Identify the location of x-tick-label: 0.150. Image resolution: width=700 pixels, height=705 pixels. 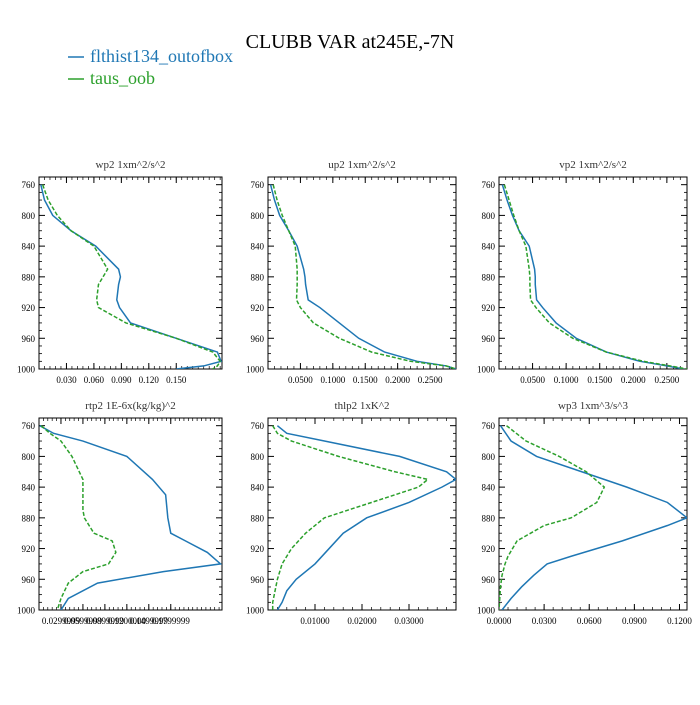
(176, 380).